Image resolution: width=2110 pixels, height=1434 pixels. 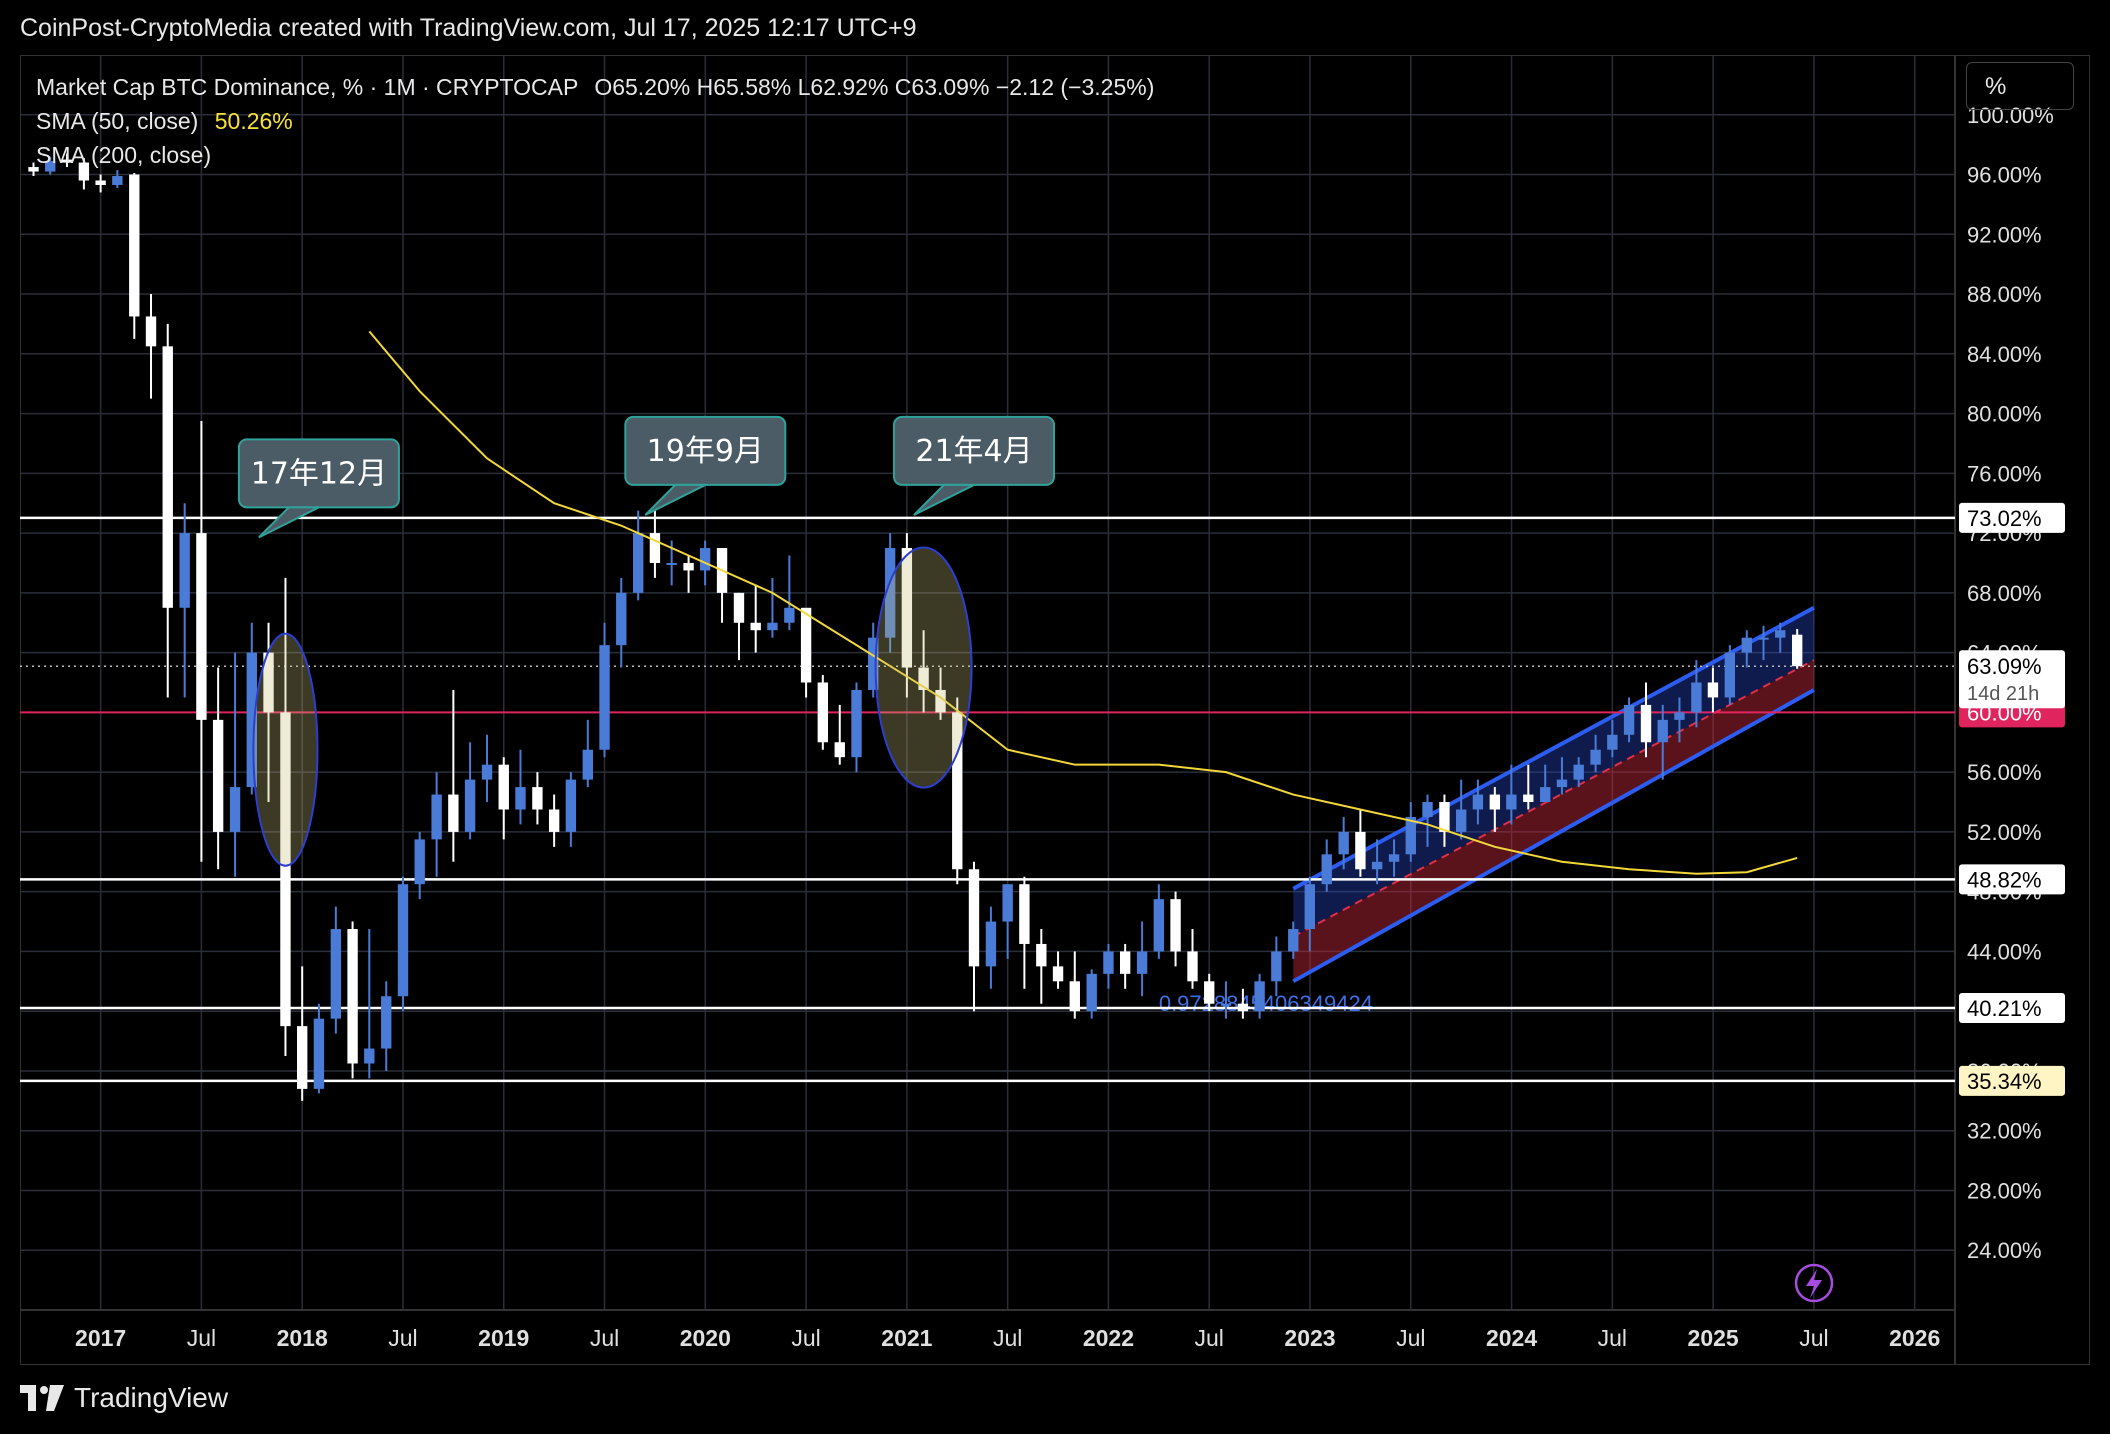 I want to click on callout-bubble: 19年9月, so click(x=705, y=465).